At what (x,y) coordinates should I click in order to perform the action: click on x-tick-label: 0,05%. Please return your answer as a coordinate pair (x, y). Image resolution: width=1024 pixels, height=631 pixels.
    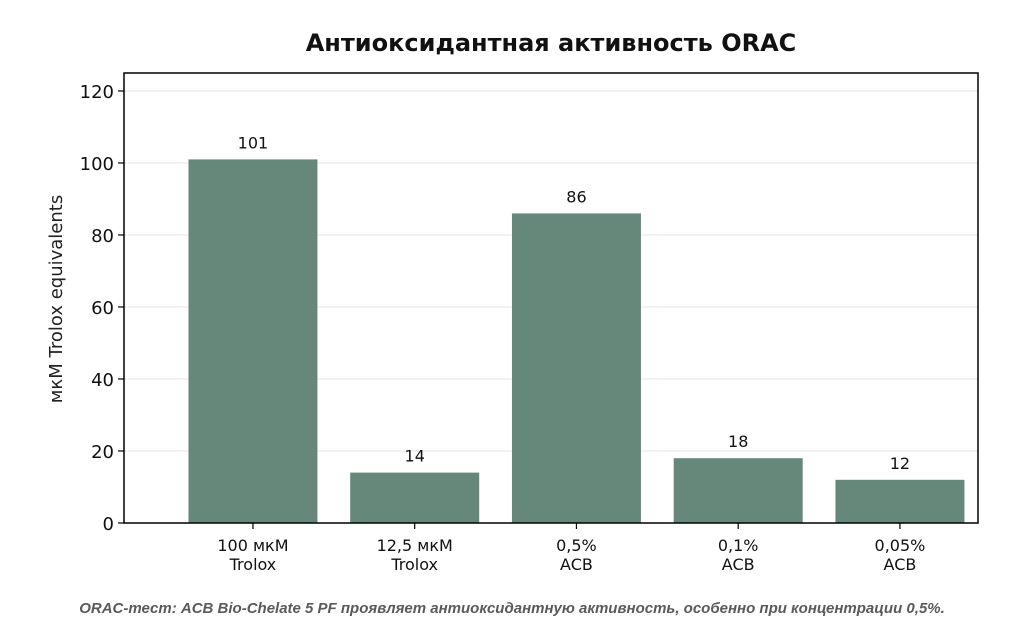
    Looking at the image, I should click on (900, 545).